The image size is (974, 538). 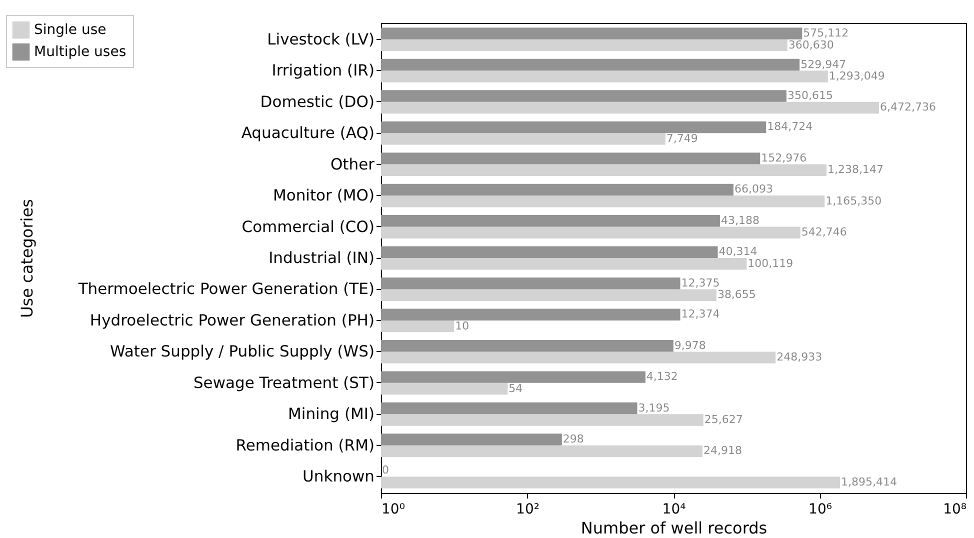 What do you see at coordinates (321, 258) in the screenshot?
I see `y-tick-label: Industrial (IN)` at bounding box center [321, 258].